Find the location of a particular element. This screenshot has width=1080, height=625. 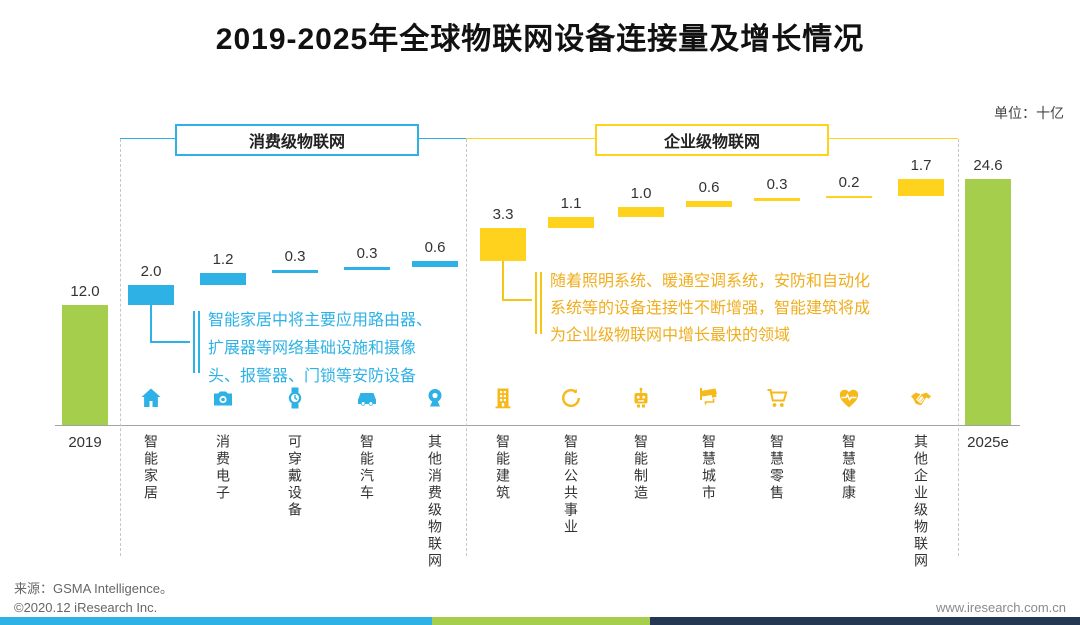

x-label-2019: 2019 is located at coordinates (85, 442).